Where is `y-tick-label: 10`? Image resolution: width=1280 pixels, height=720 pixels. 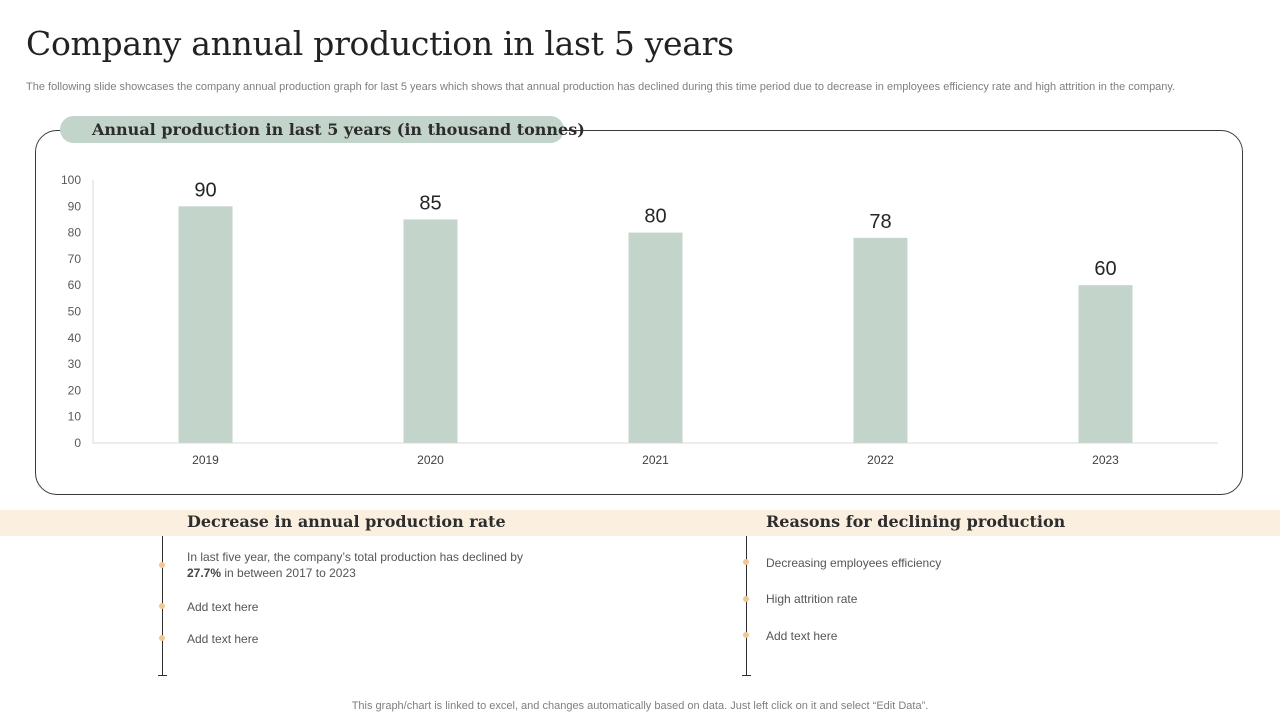 y-tick-label: 10 is located at coordinates (75, 417).